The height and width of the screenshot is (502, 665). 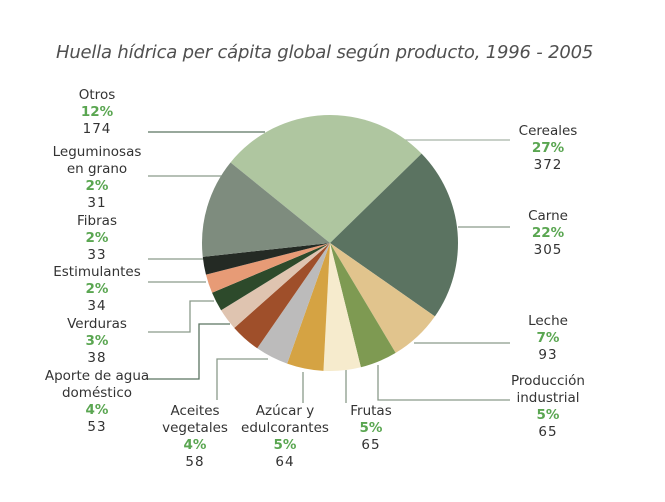 I want to click on label-percent: 7%, so click(x=548, y=338).